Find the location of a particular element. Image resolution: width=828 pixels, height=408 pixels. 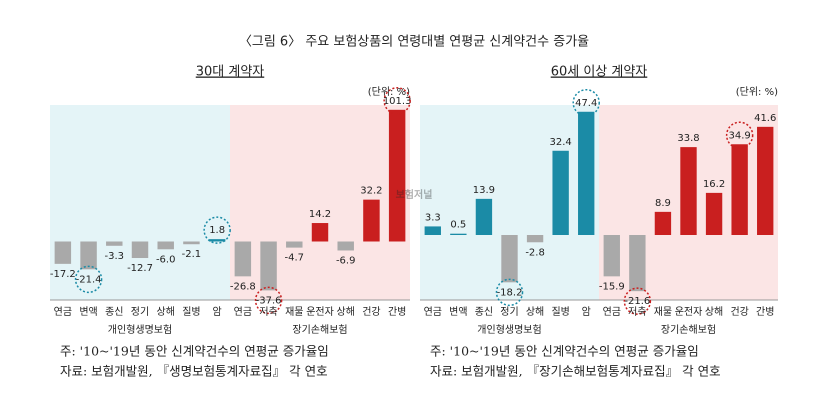

category-label: 종신 is located at coordinates (114, 312).